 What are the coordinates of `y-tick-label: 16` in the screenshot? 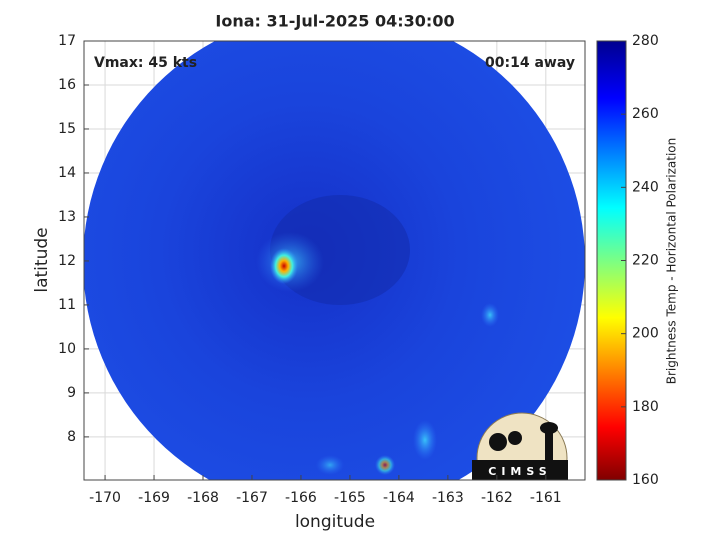 It's located at (67, 85).